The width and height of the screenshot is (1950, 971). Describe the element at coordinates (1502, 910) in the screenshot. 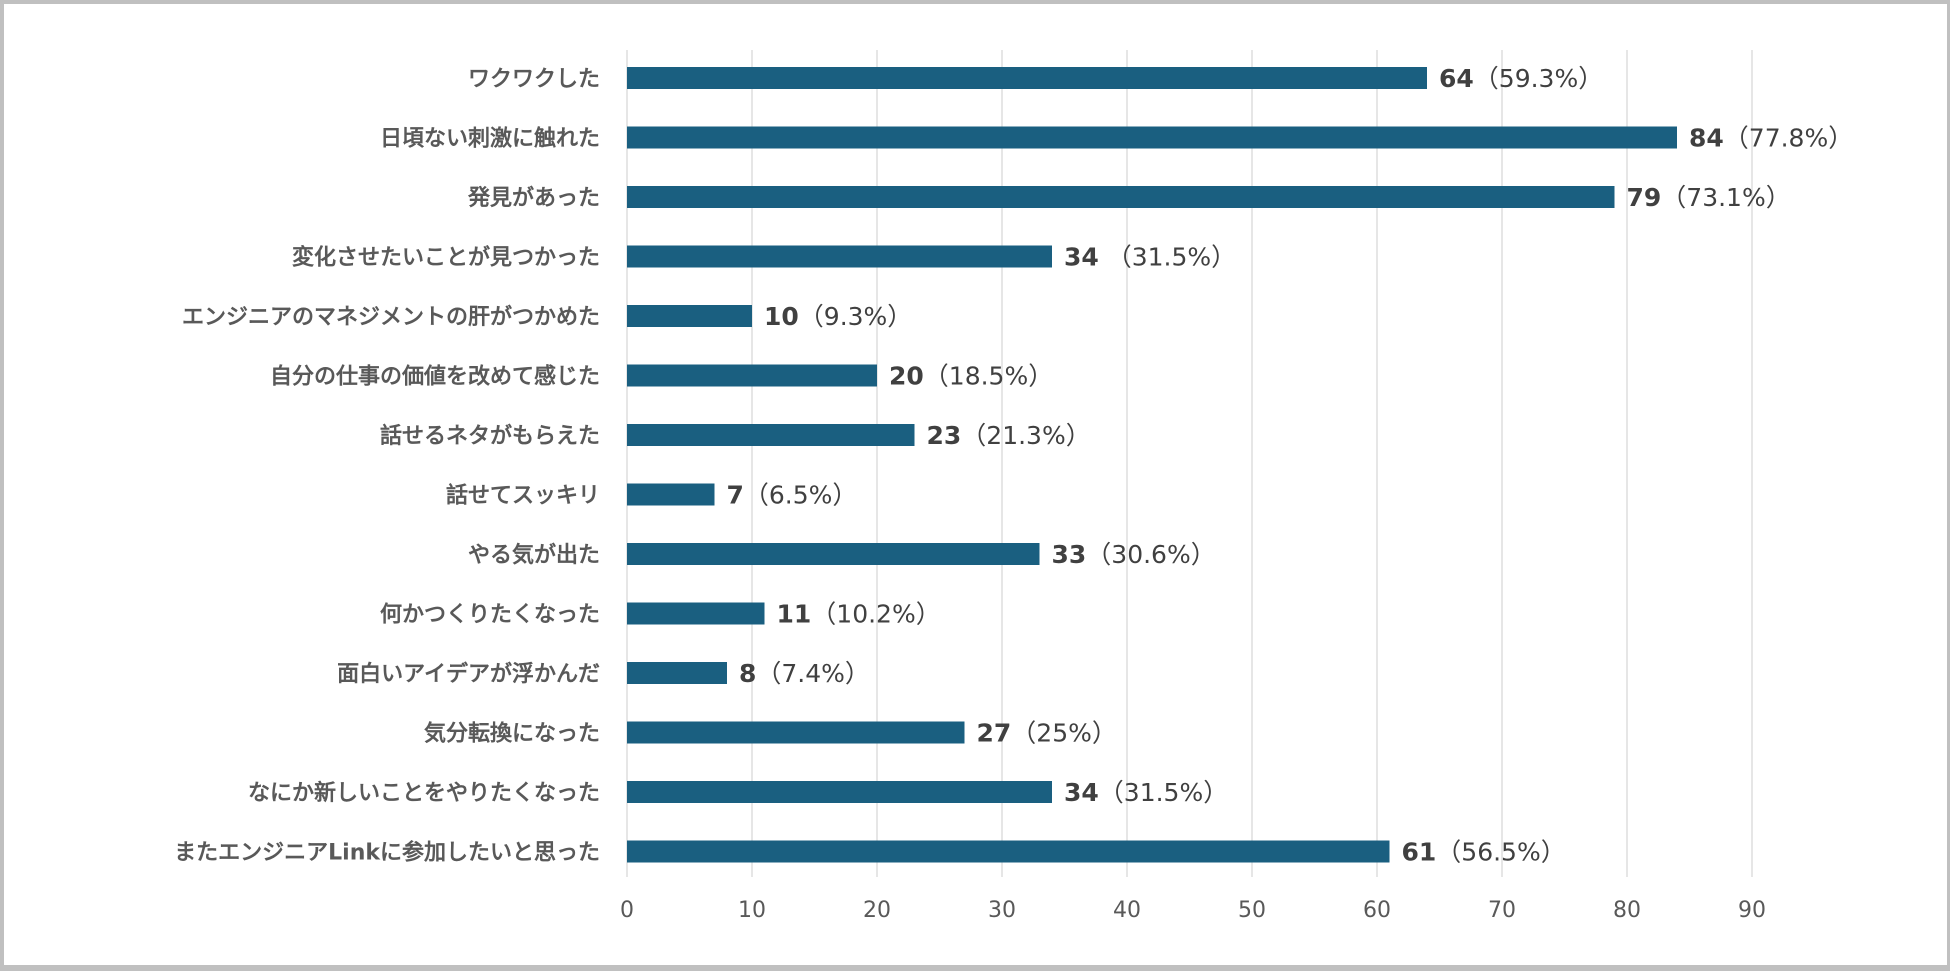

I see `x-tick-label: 70` at that location.